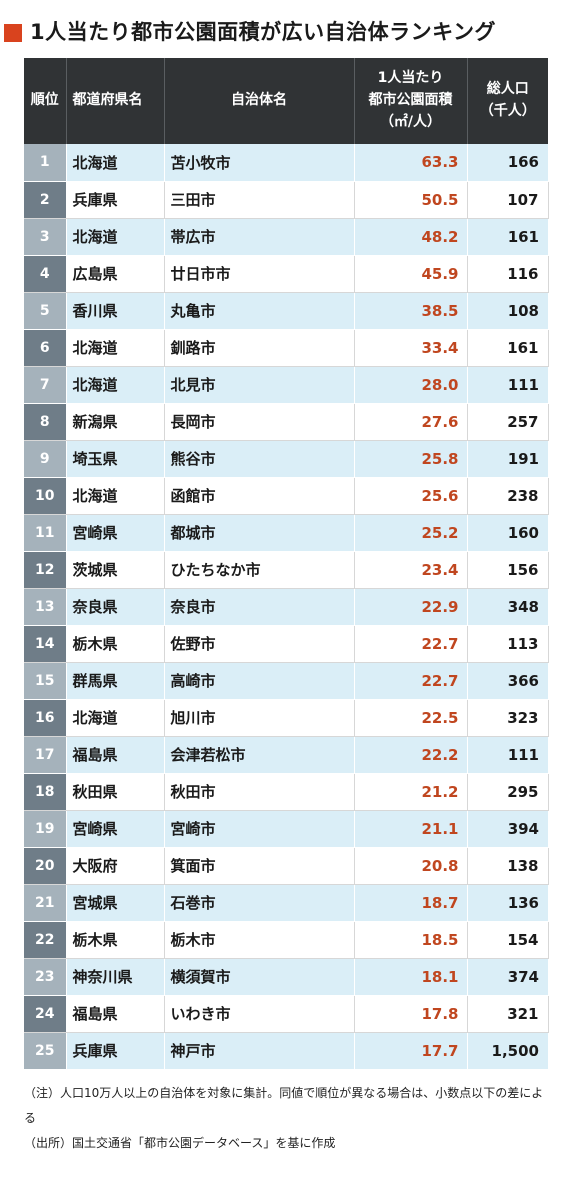 The image size is (570, 1179). I want to click on table-row: 17 福島県 会津若松市 22.2 111, so click(286, 755).